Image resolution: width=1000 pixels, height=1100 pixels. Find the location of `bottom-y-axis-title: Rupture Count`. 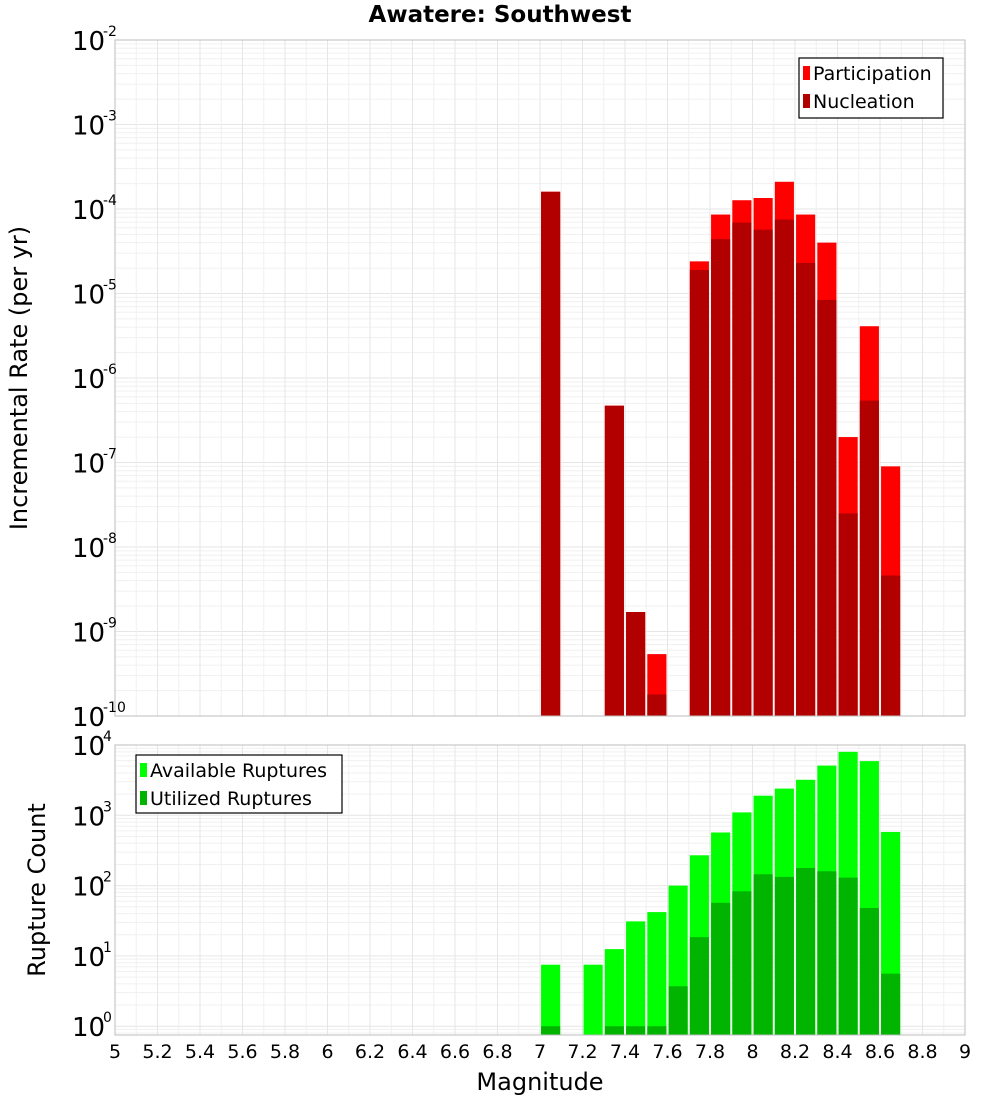

bottom-y-axis-title: Rupture Count is located at coordinates (37, 890).